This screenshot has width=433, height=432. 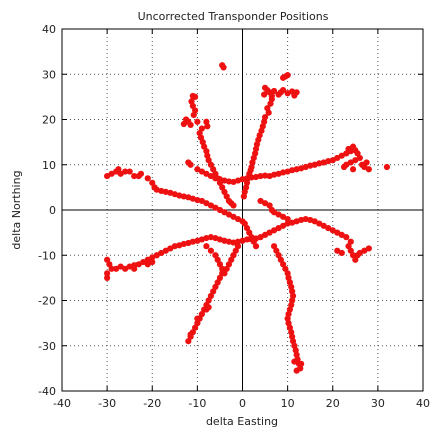 I want to click on x-tick-label: 20, so click(x=333, y=403).